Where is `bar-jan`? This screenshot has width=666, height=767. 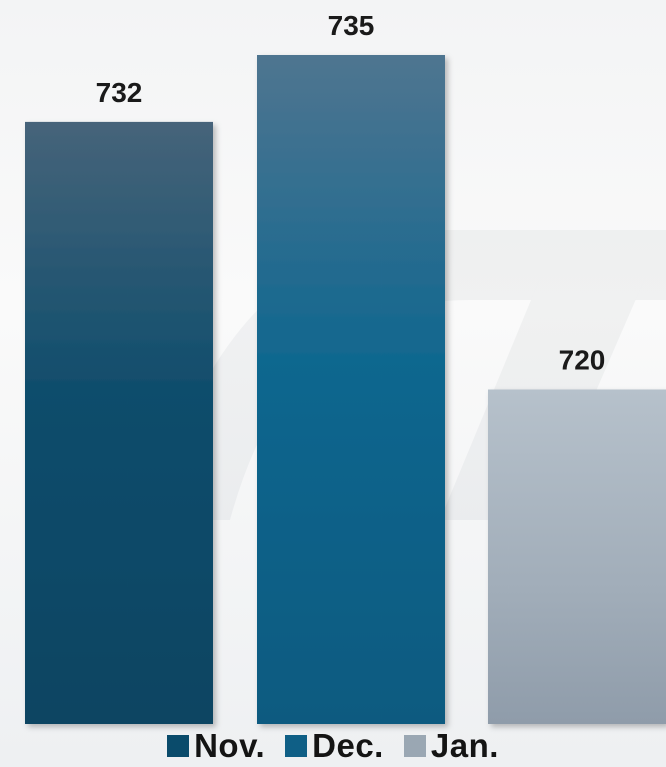 bar-jan is located at coordinates (577, 556).